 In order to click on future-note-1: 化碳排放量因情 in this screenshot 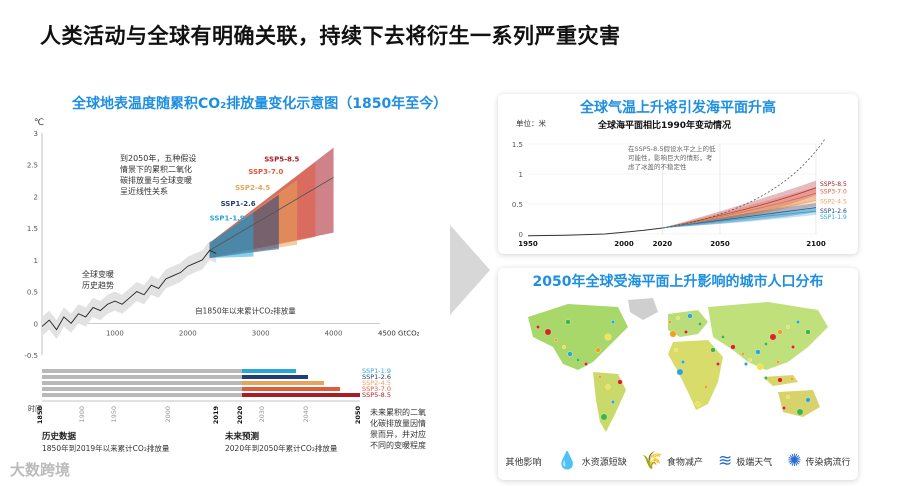, I will do `click(398, 423)`.